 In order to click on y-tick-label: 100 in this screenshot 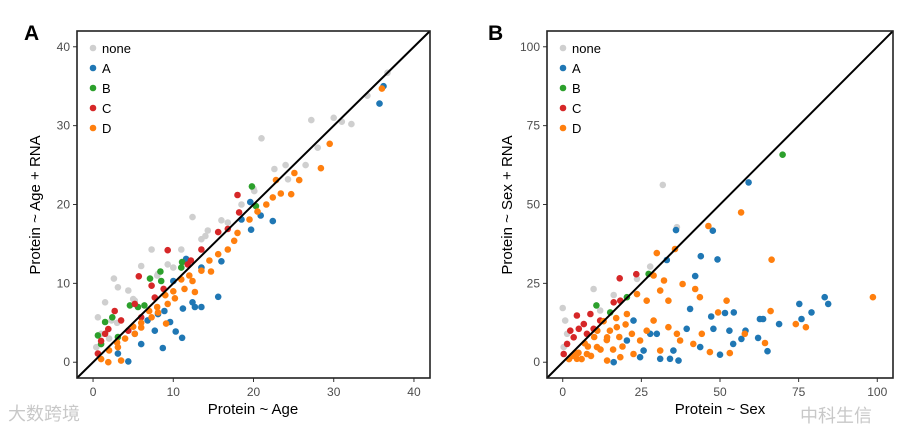, I will do `click(530, 47)`.